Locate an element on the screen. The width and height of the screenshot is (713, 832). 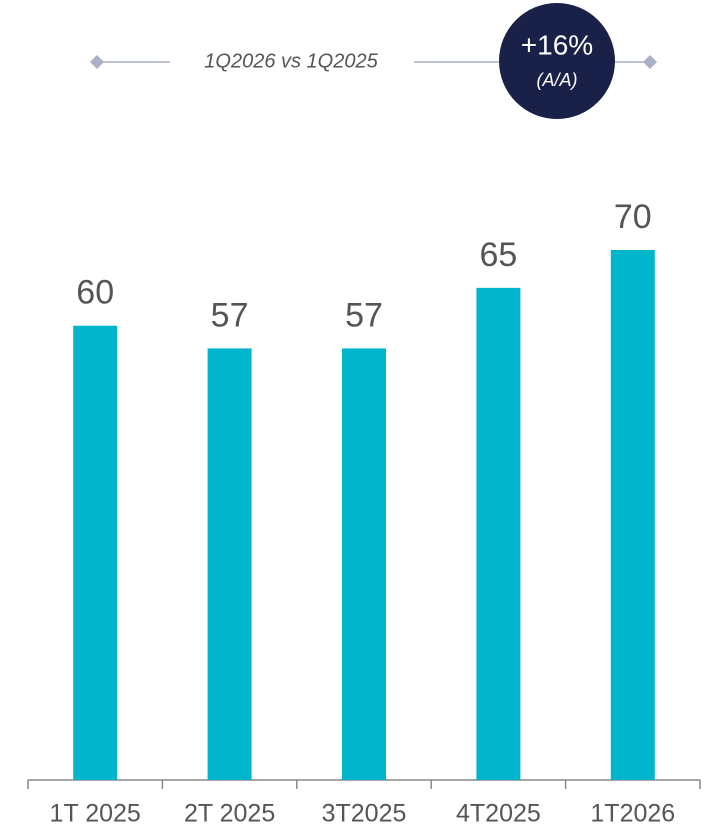
x-tick-label: 4T2025 is located at coordinates (498, 814).